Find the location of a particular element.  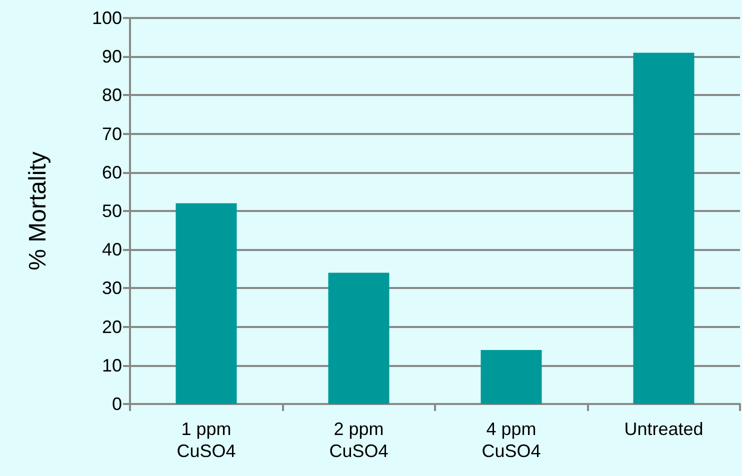

y-tick-label: 40 is located at coordinates (112, 250).